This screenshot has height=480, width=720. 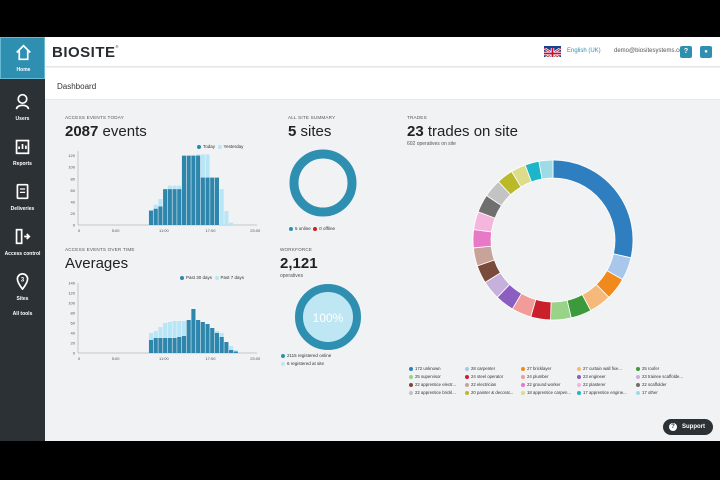 What do you see at coordinates (22, 153) in the screenshot?
I see `sidebar-item-reports: Reports` at bounding box center [22, 153].